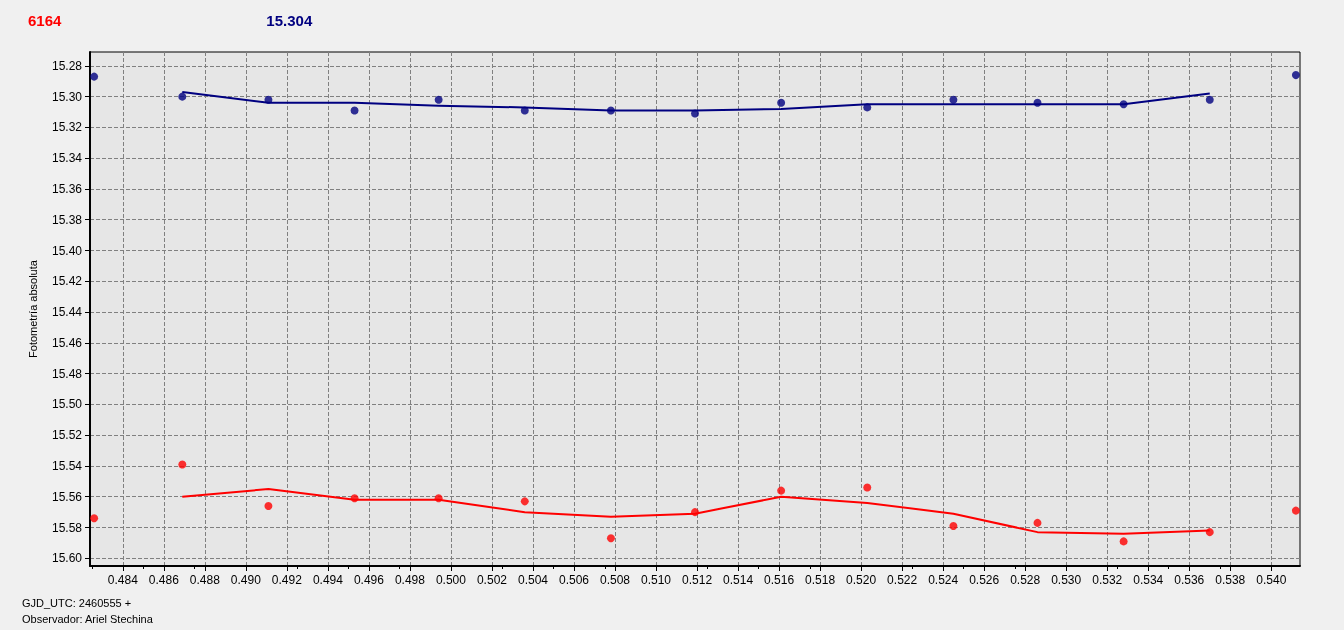  I want to click on y-tick-label: 15.38, so click(67, 219).